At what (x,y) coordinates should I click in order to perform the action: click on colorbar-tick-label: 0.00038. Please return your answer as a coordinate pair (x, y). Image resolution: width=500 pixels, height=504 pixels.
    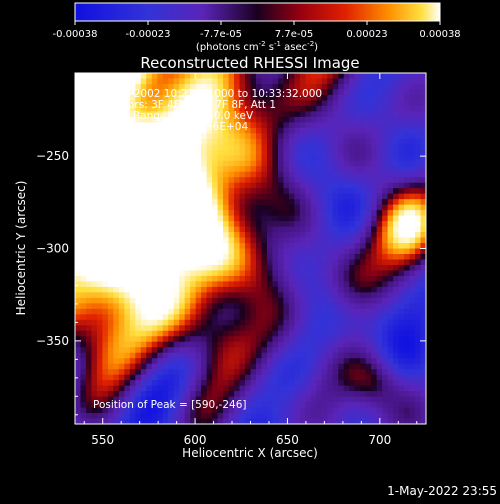
    Looking at the image, I should click on (439, 34).